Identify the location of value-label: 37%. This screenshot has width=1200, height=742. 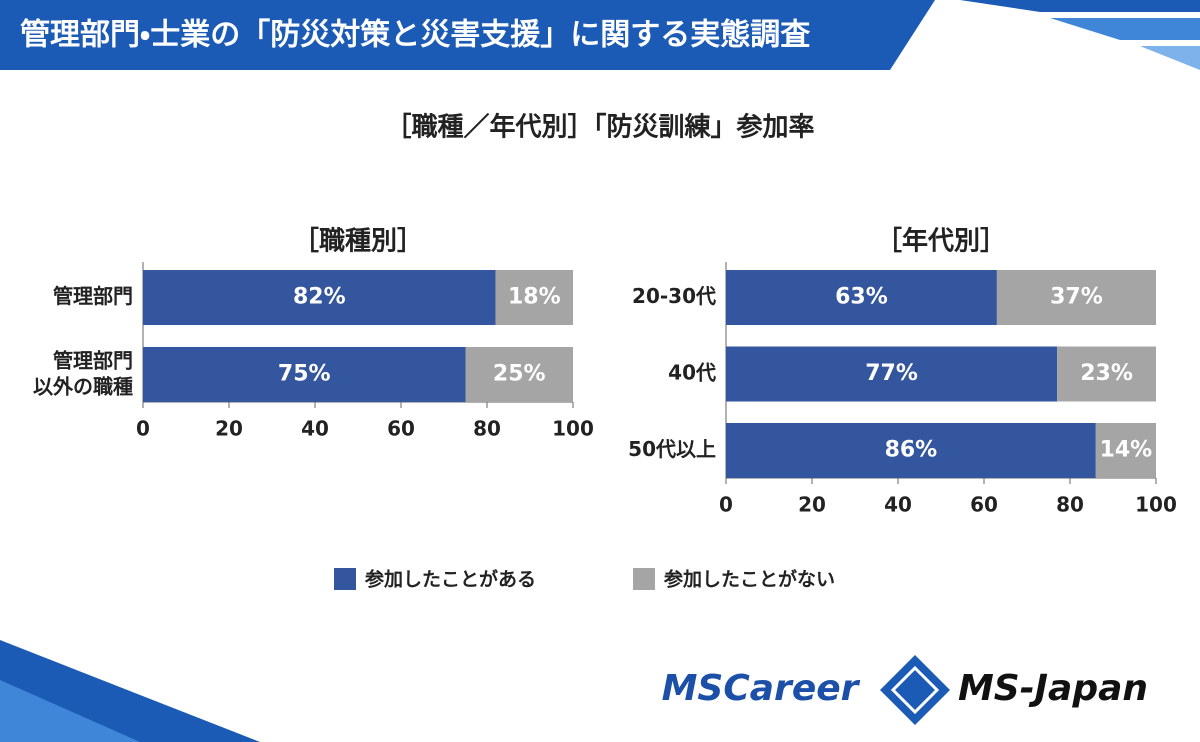
(1076, 297).